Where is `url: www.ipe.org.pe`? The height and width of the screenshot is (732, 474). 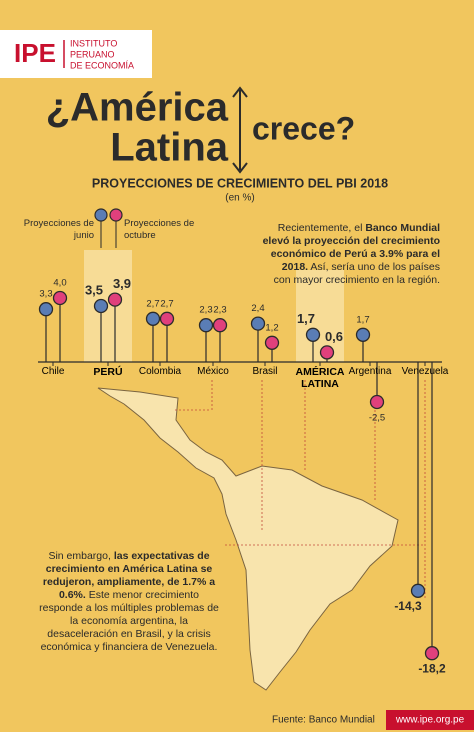
url: www.ipe.org.pe is located at coordinates (430, 720).